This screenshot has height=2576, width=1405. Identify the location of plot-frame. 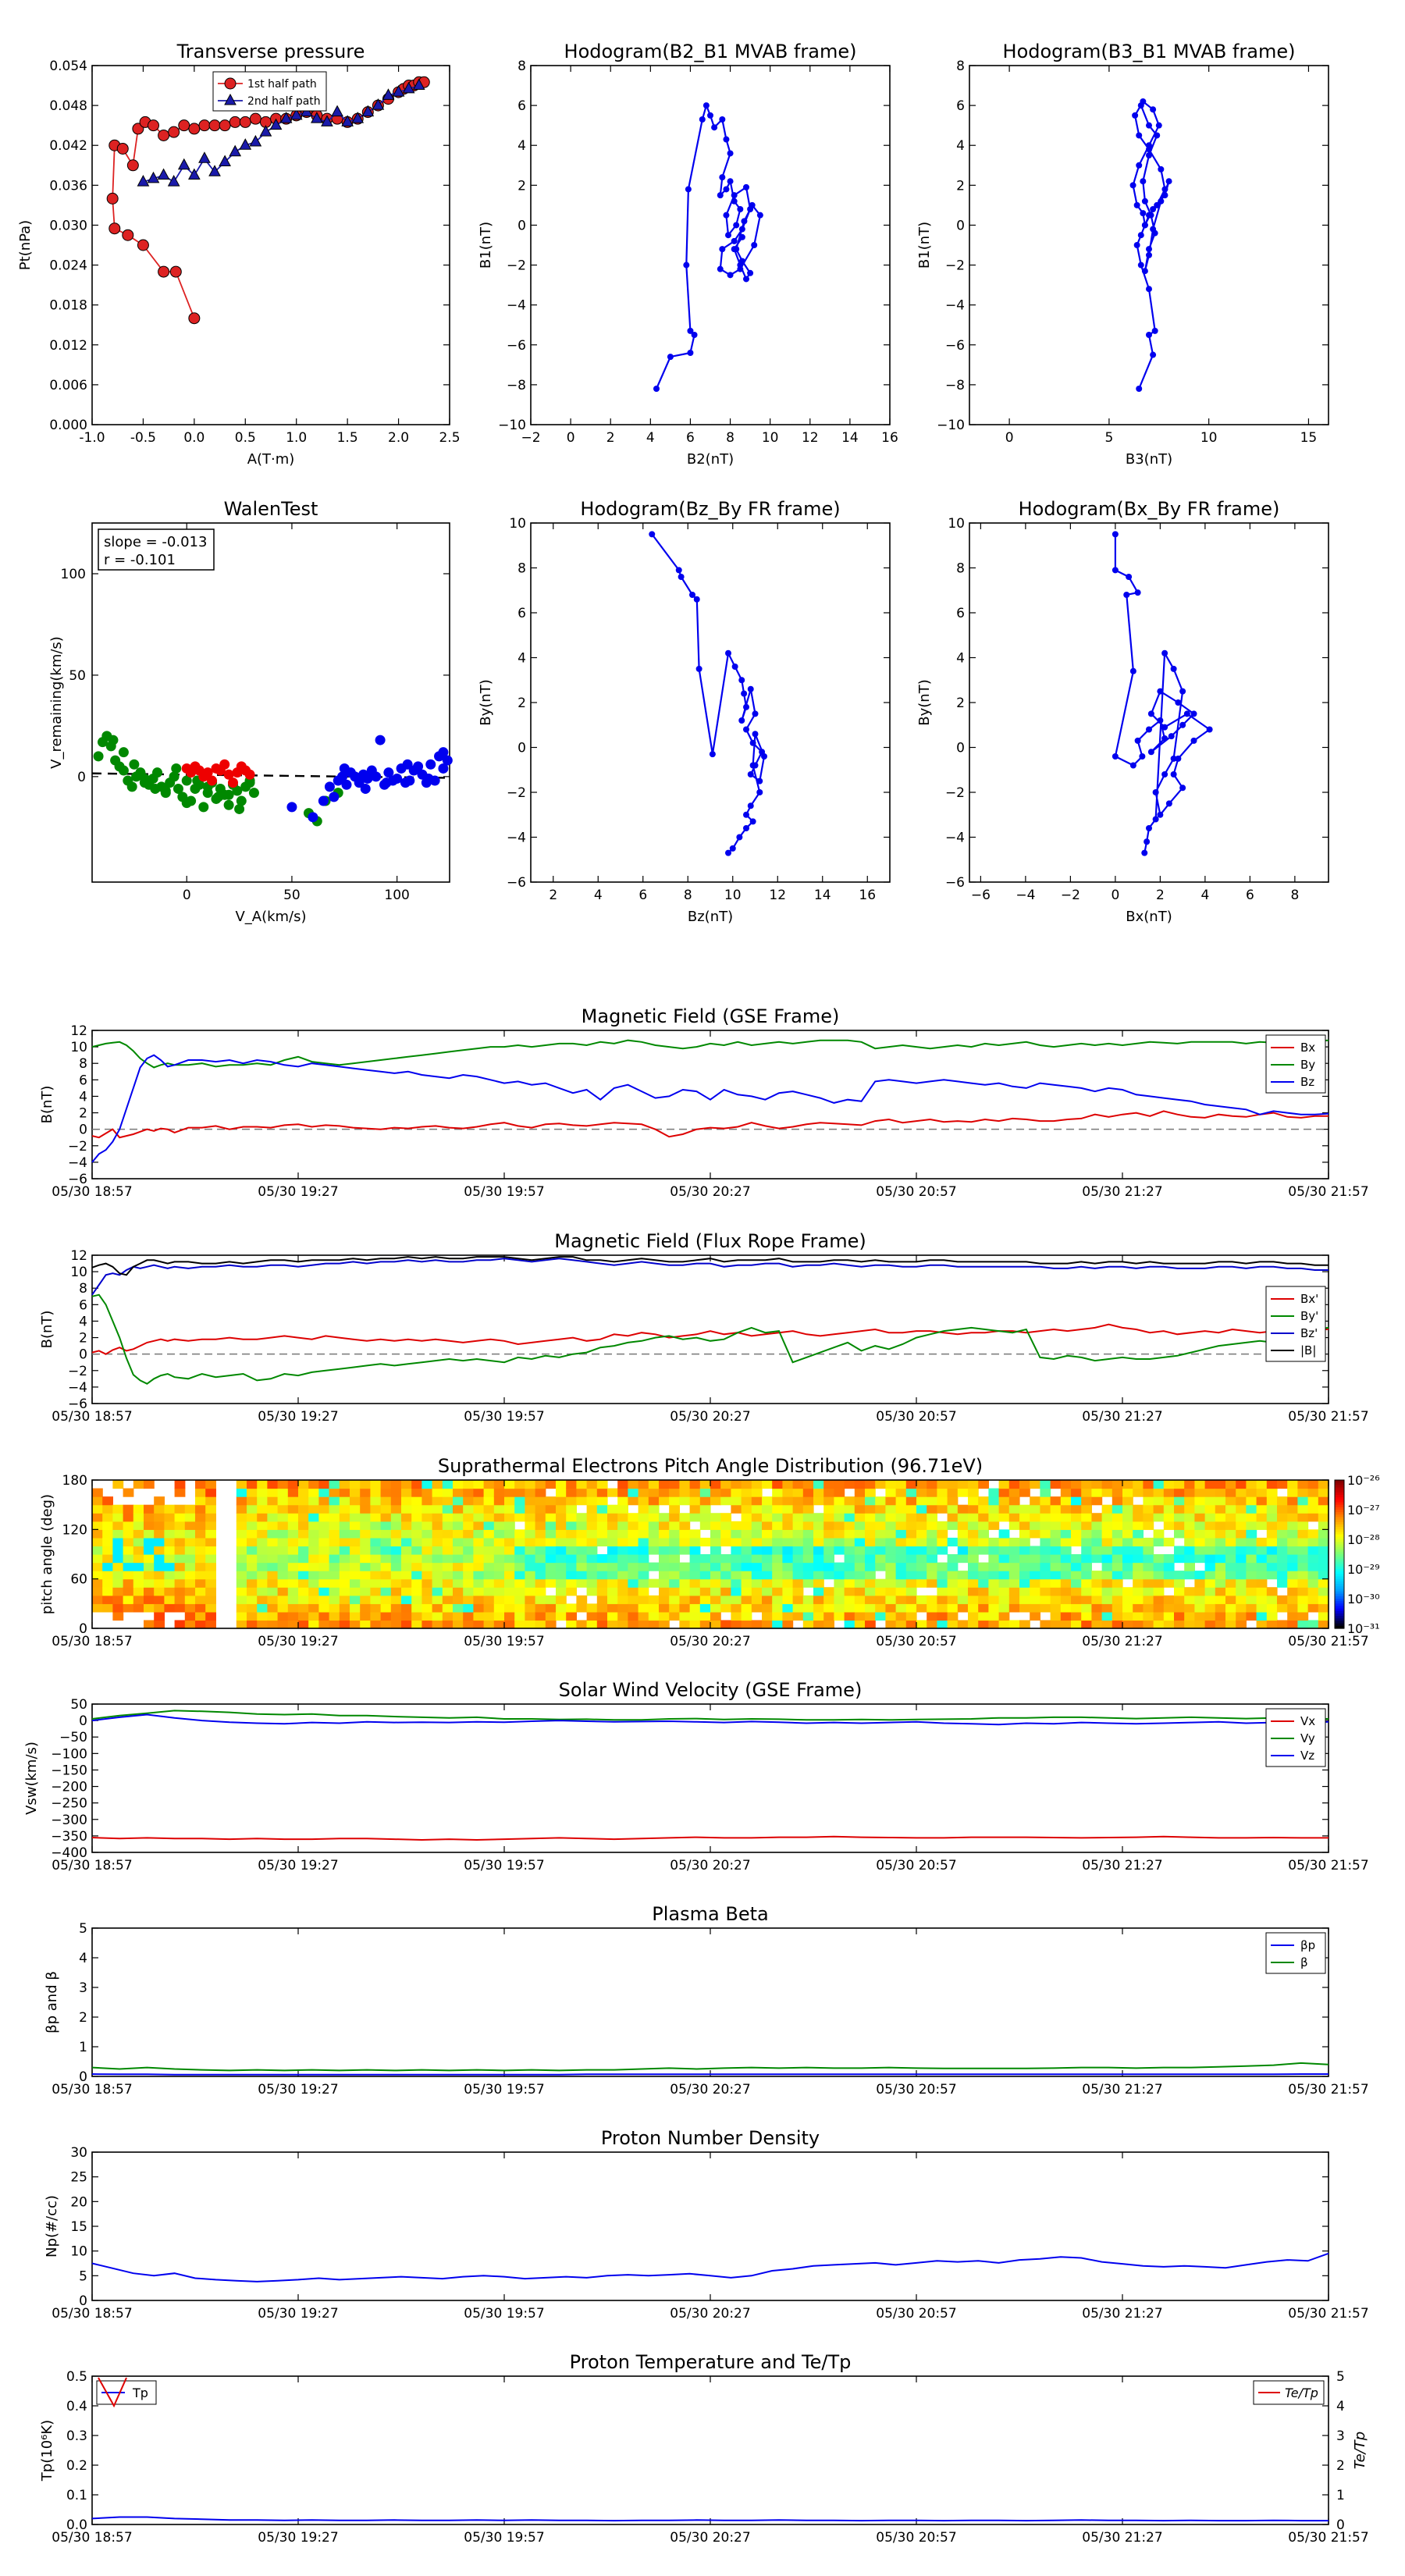
(710, 1778).